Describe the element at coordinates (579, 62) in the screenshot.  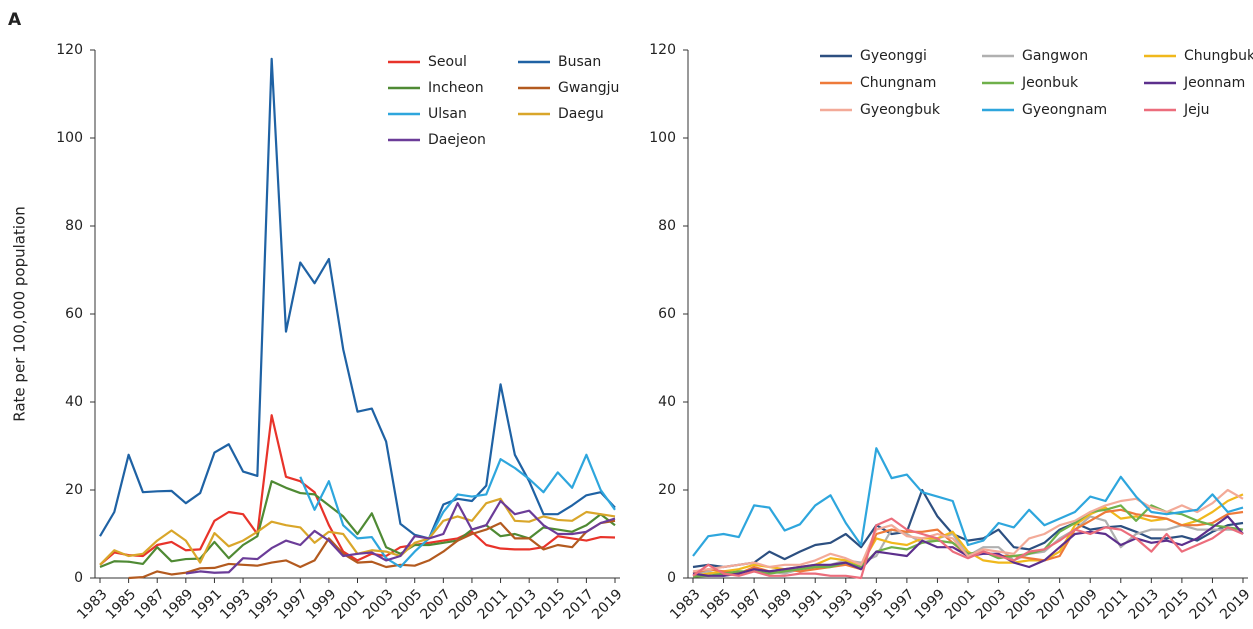
I see `legend-label: Busan` at that location.